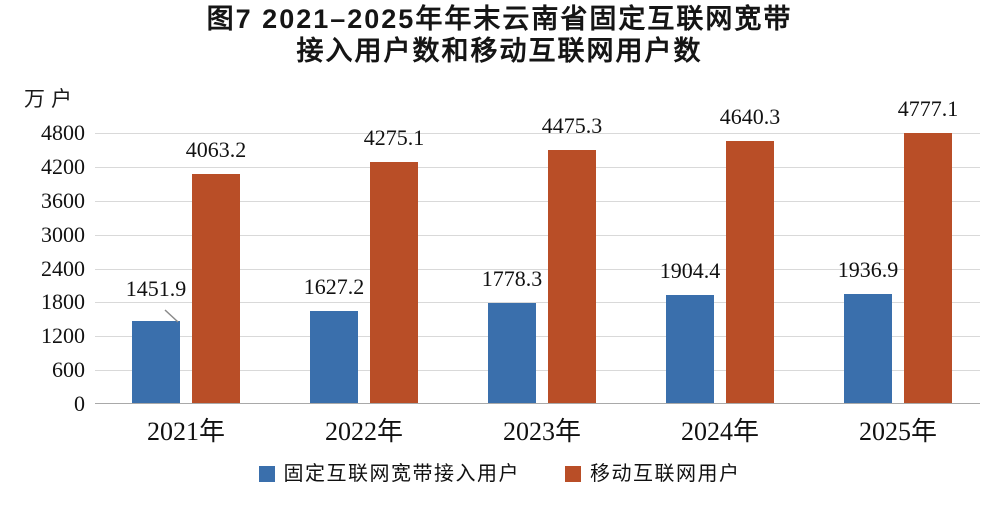 The height and width of the screenshot is (505, 999). Describe the element at coordinates (156, 288) in the screenshot. I see `value-label-fixed-broadband: 1451.9` at that location.